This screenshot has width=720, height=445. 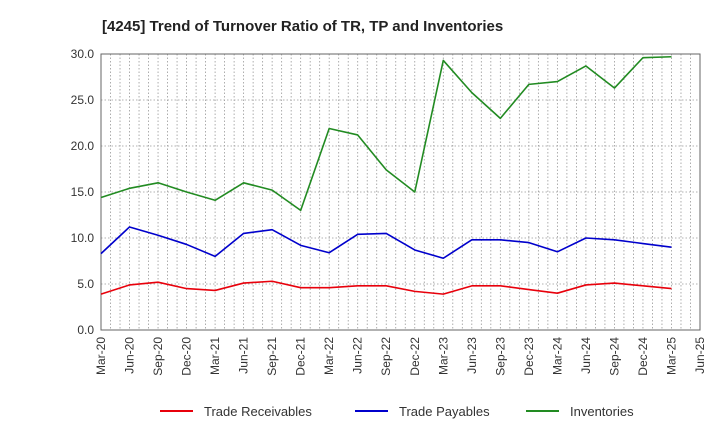 What do you see at coordinates (83, 100) in the screenshot?
I see `y-tick-label: 25.0` at bounding box center [83, 100].